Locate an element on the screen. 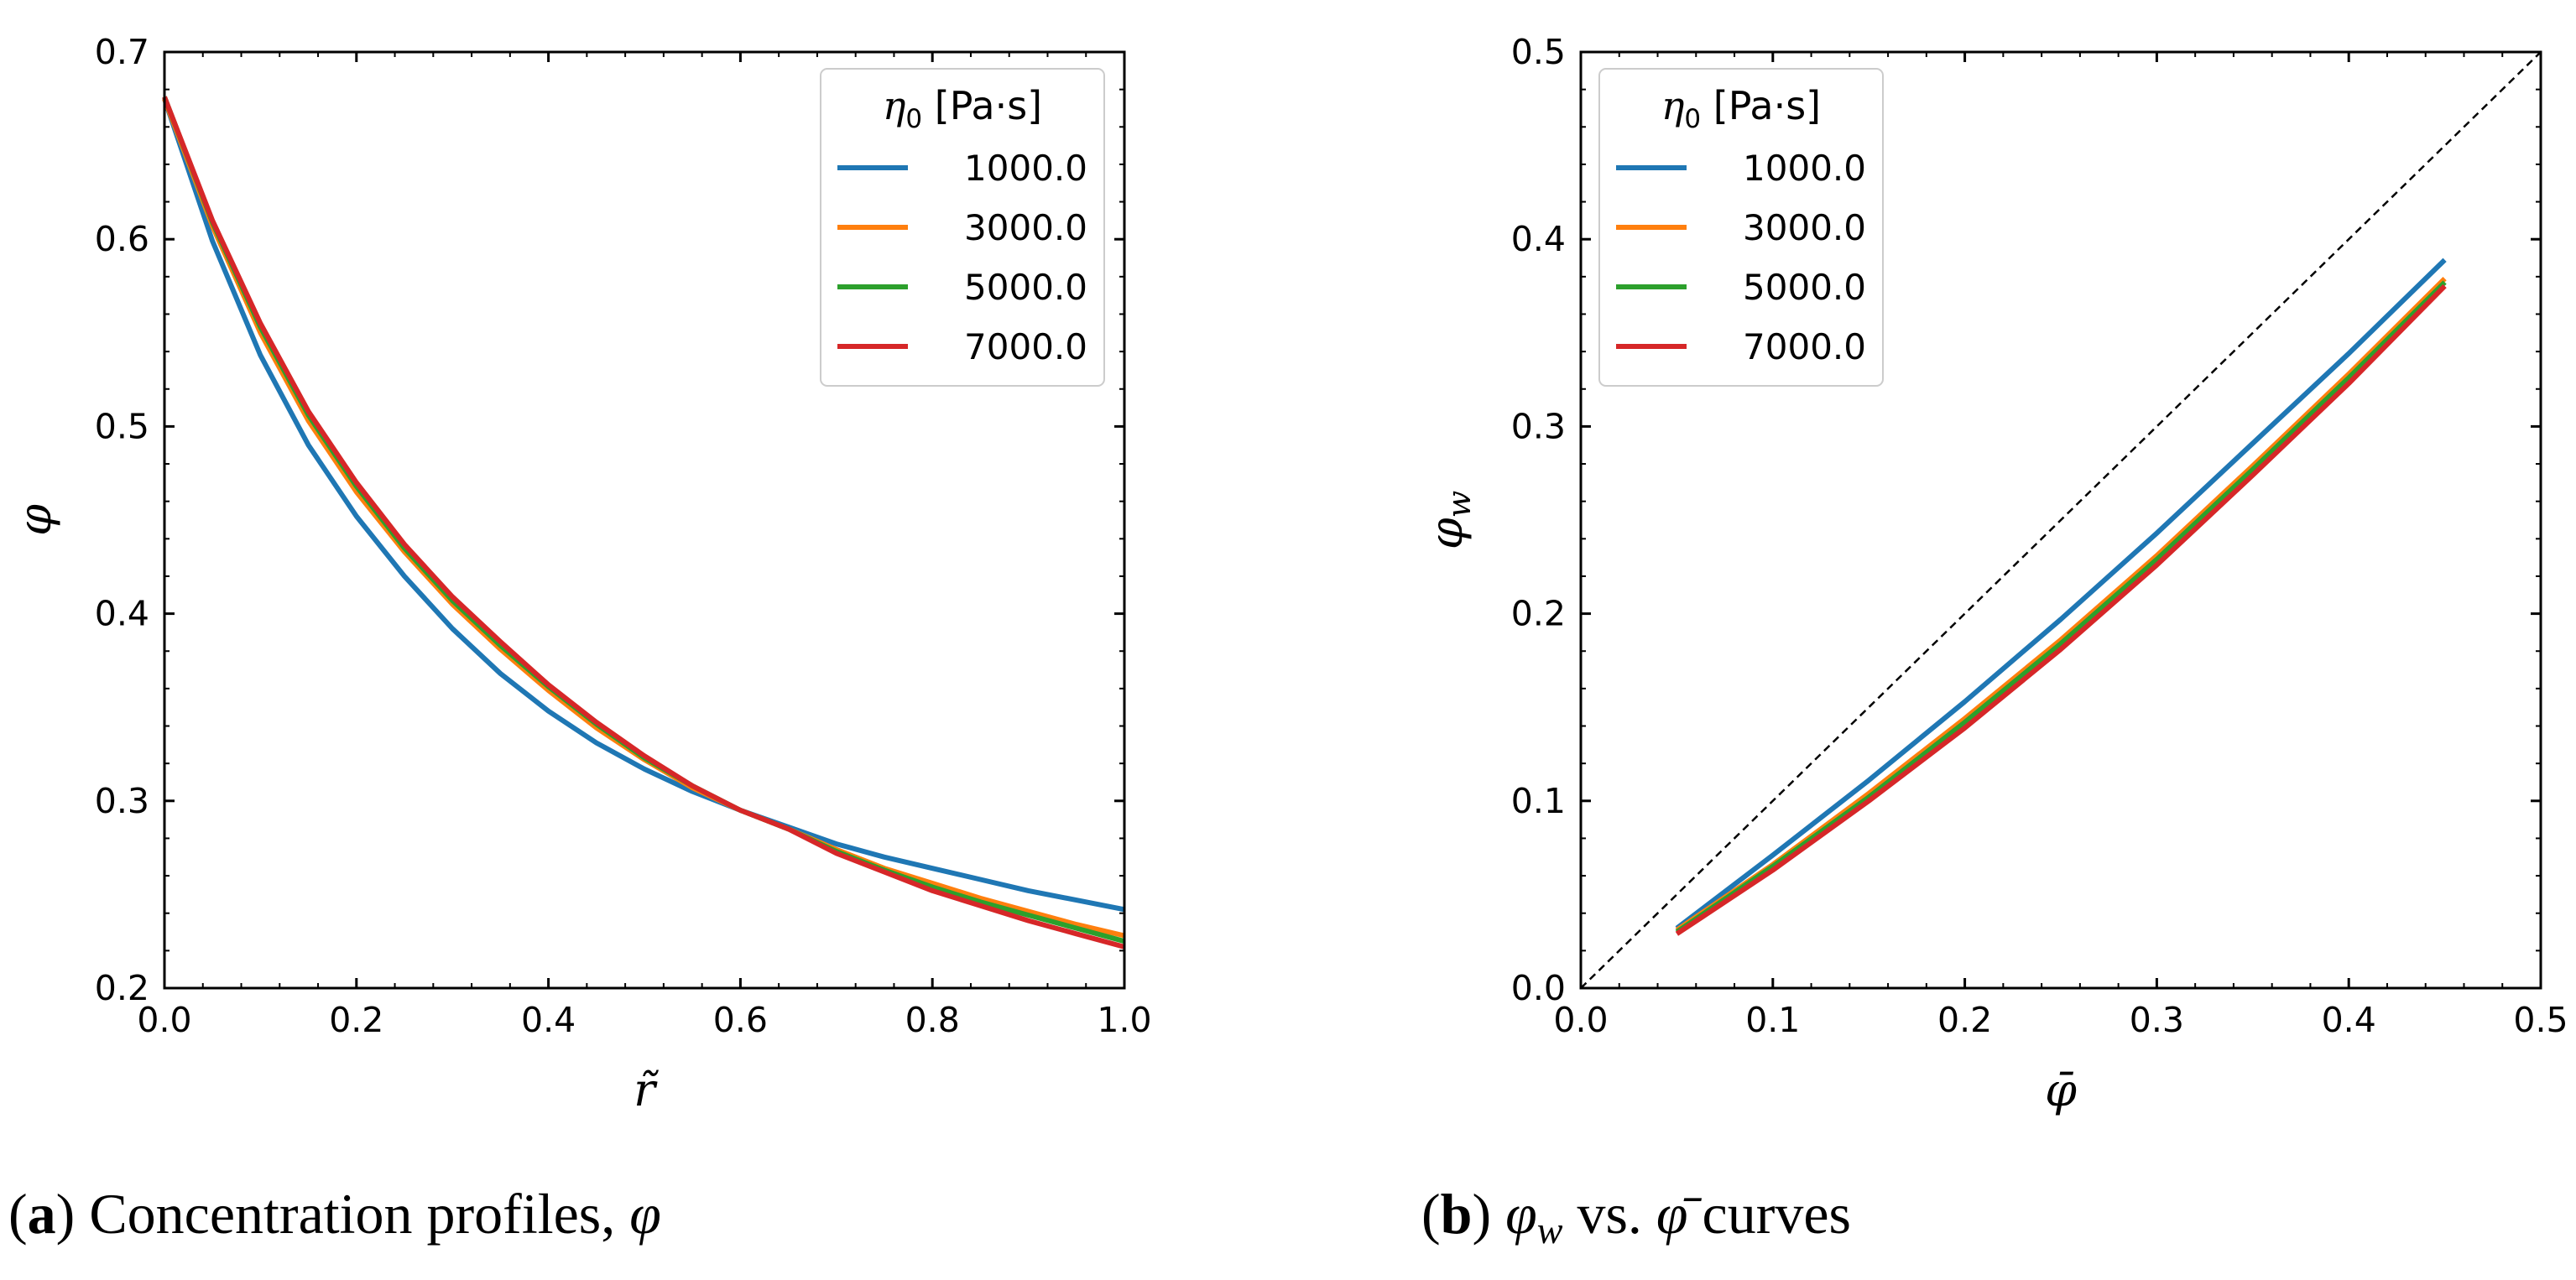  y-tick-label: 0.6 is located at coordinates (122, 239).